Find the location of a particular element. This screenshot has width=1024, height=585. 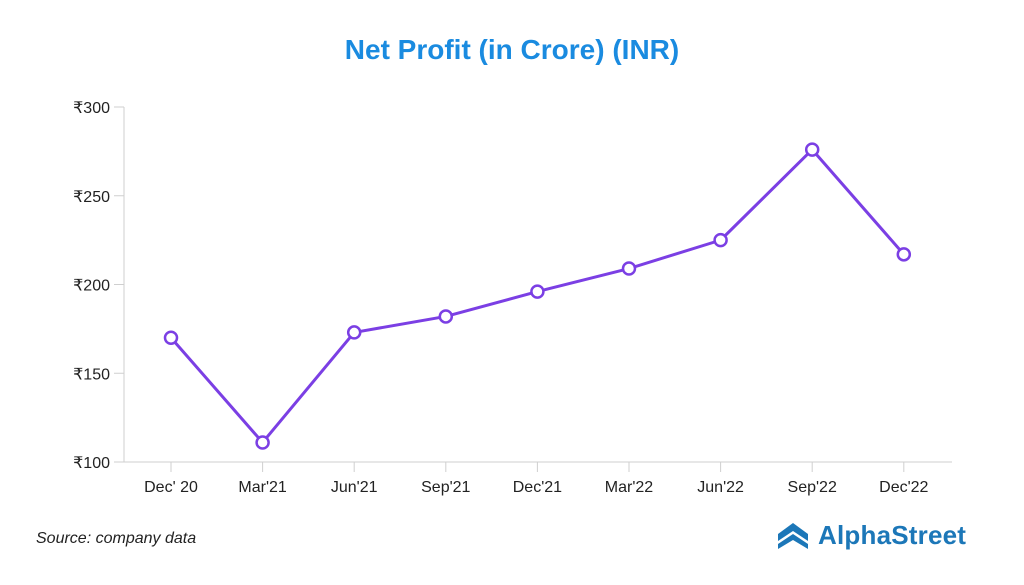

x-tick-label: Sep'21 is located at coordinates (445, 487).